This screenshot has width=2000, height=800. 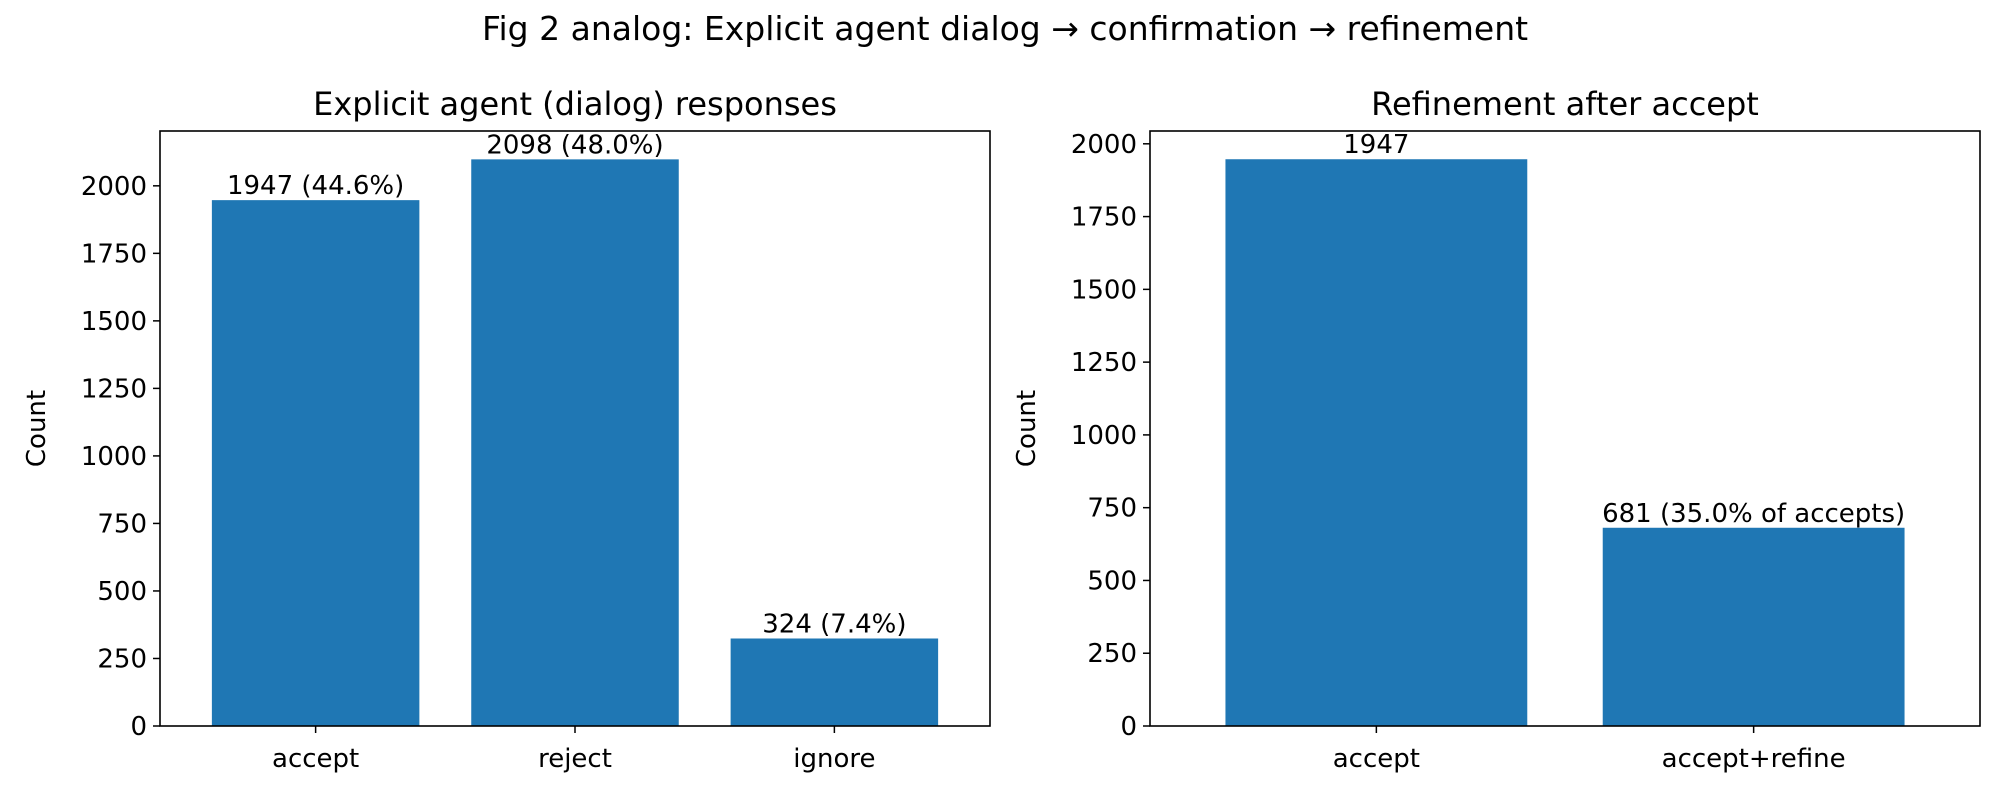 I want to click on panel-title: Explicit agent (dialog) responses, so click(x=575, y=104).